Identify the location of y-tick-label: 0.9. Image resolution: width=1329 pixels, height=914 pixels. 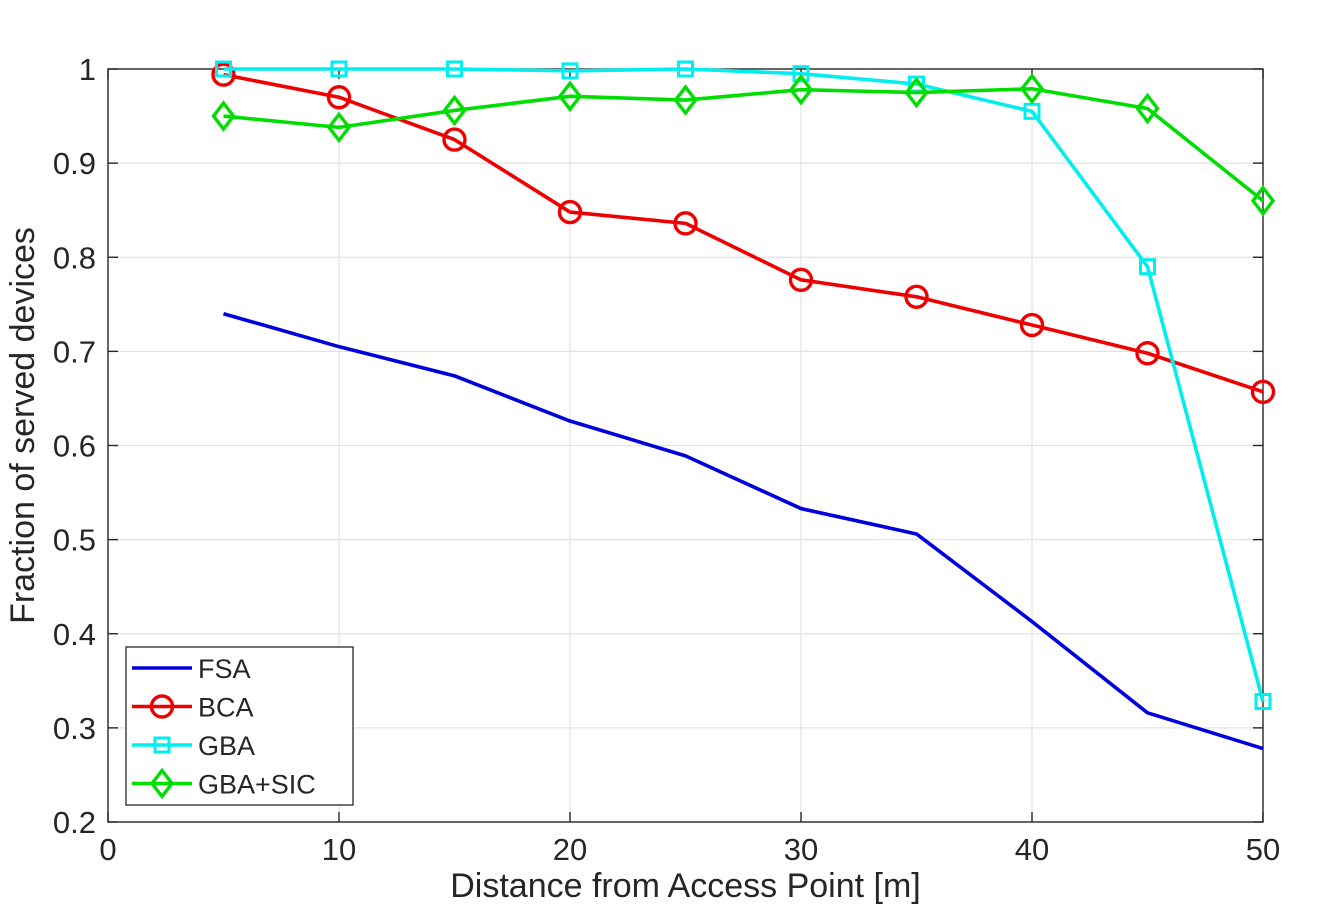
(74, 163).